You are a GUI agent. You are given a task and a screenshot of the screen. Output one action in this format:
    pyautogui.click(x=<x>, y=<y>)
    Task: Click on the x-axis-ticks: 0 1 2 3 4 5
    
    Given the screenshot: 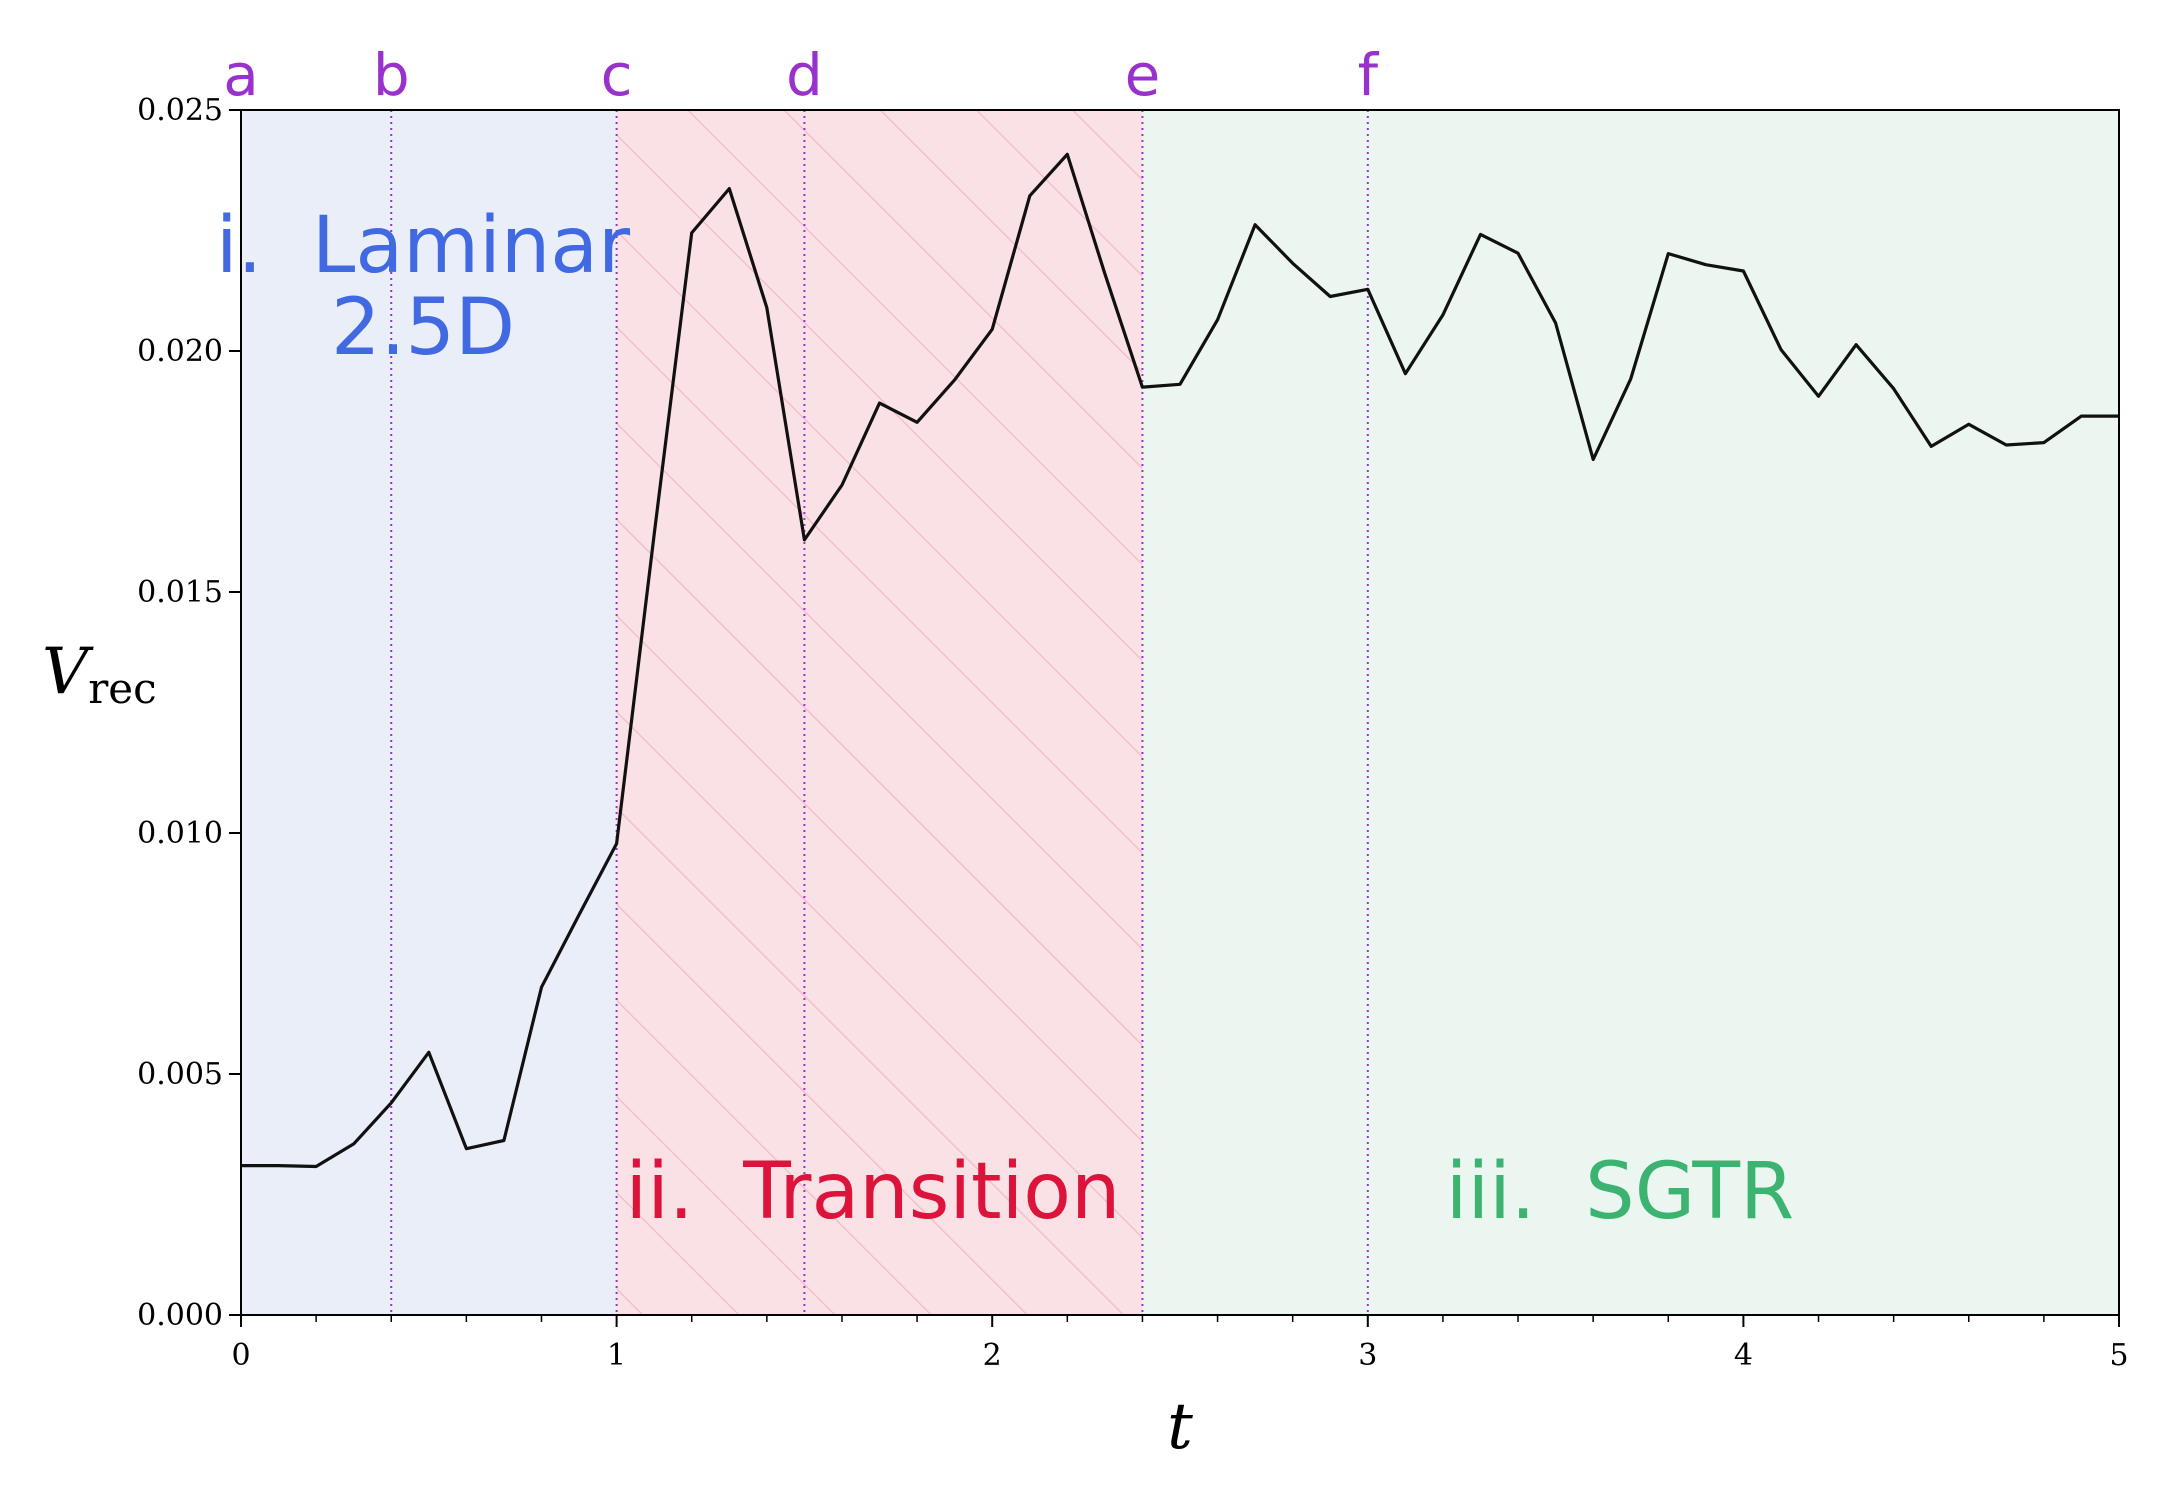 What is the action you would take?
    pyautogui.click(x=1180, y=1344)
    